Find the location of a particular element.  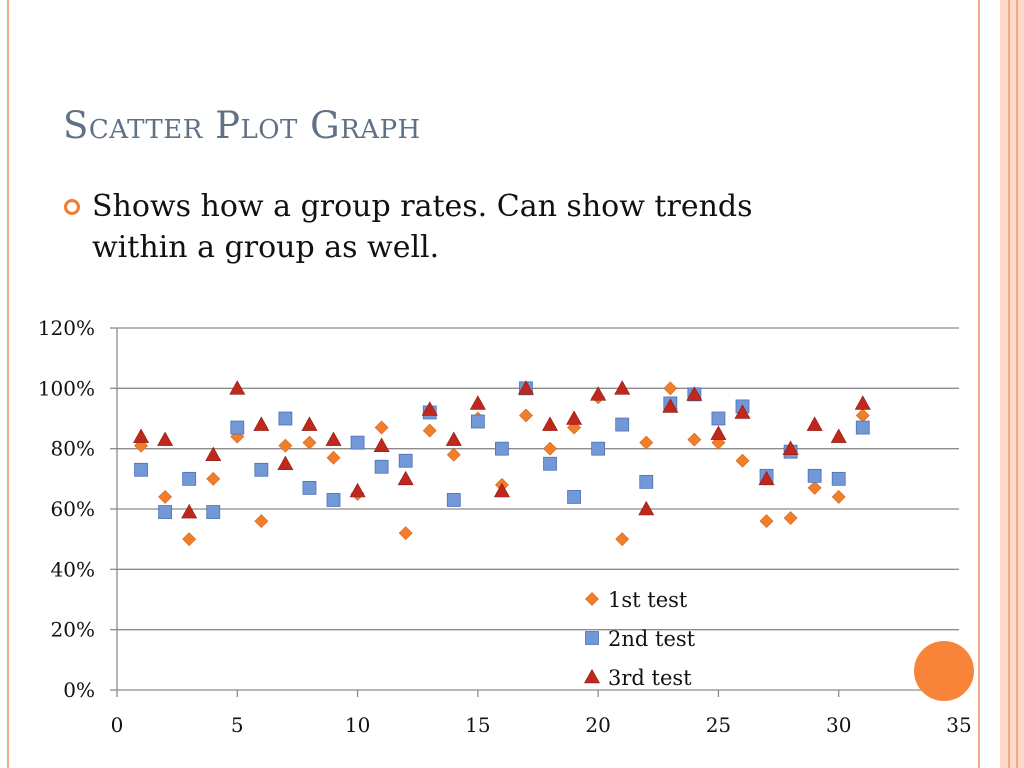

x-tick-label: 15 is located at coordinates (477, 725).